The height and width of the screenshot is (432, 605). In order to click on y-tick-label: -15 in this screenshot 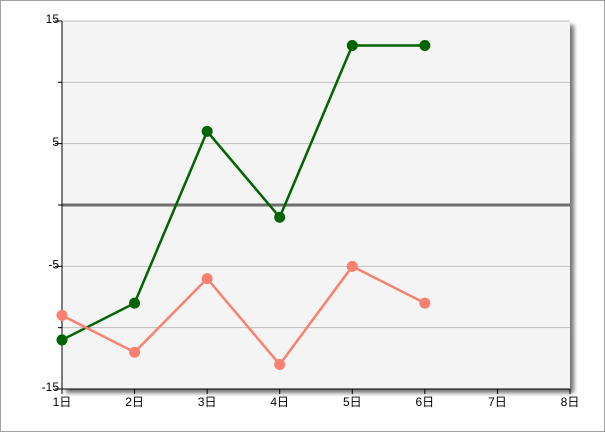, I will do `click(51, 387)`.